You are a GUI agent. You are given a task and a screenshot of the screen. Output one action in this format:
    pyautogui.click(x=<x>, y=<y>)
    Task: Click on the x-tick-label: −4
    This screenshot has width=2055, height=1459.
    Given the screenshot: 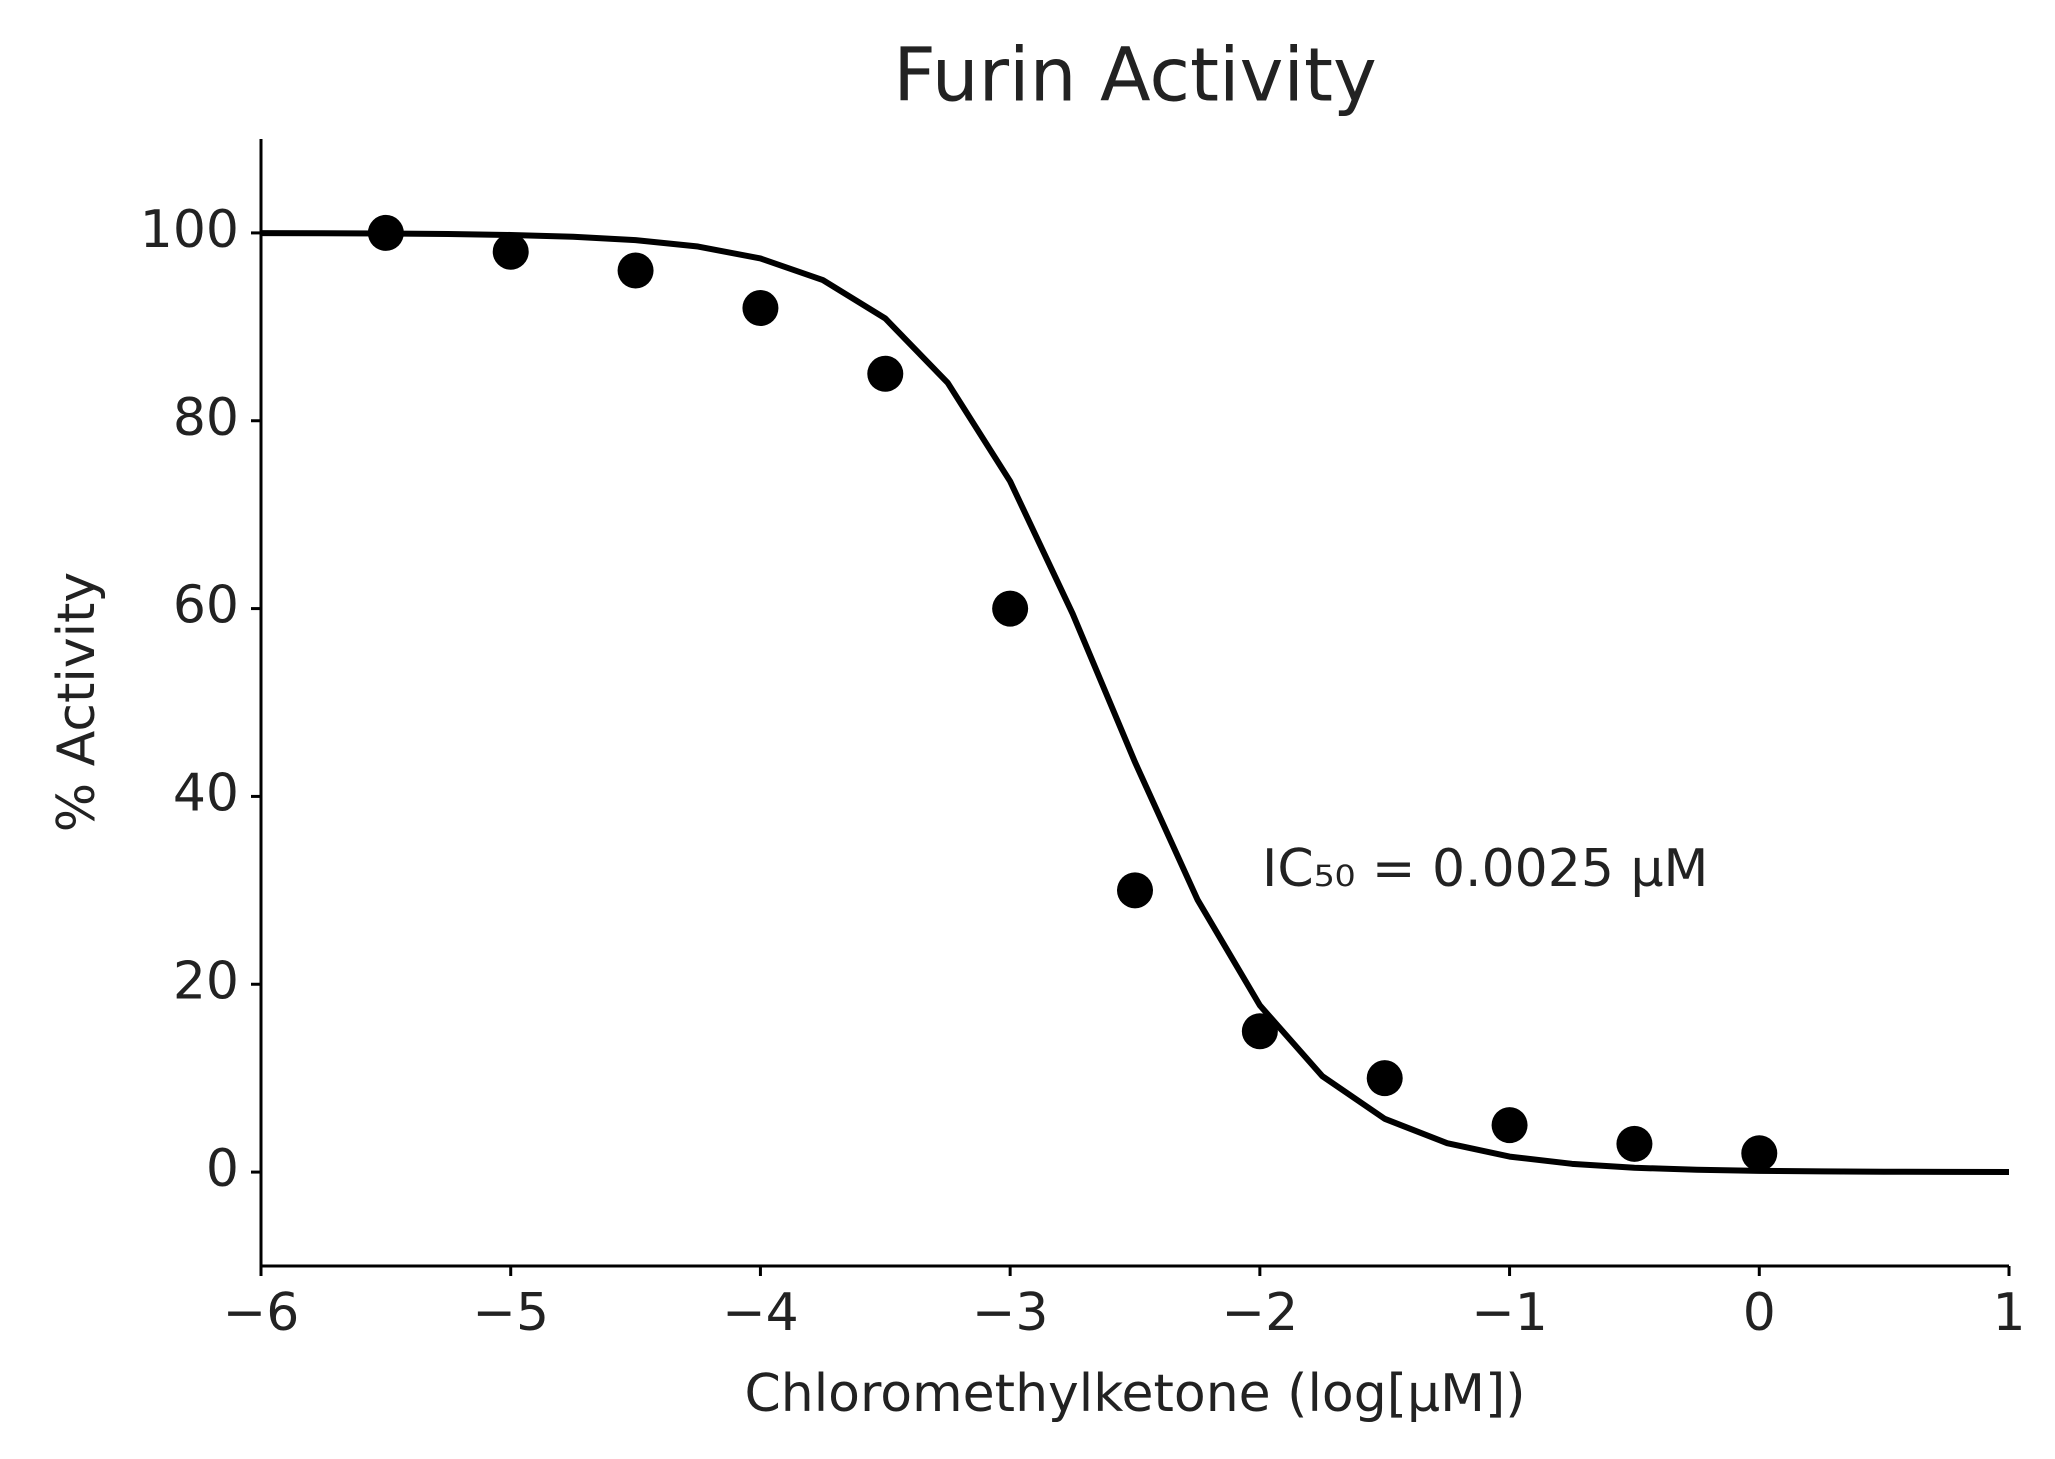 What is the action you would take?
    pyautogui.click(x=760, y=1313)
    